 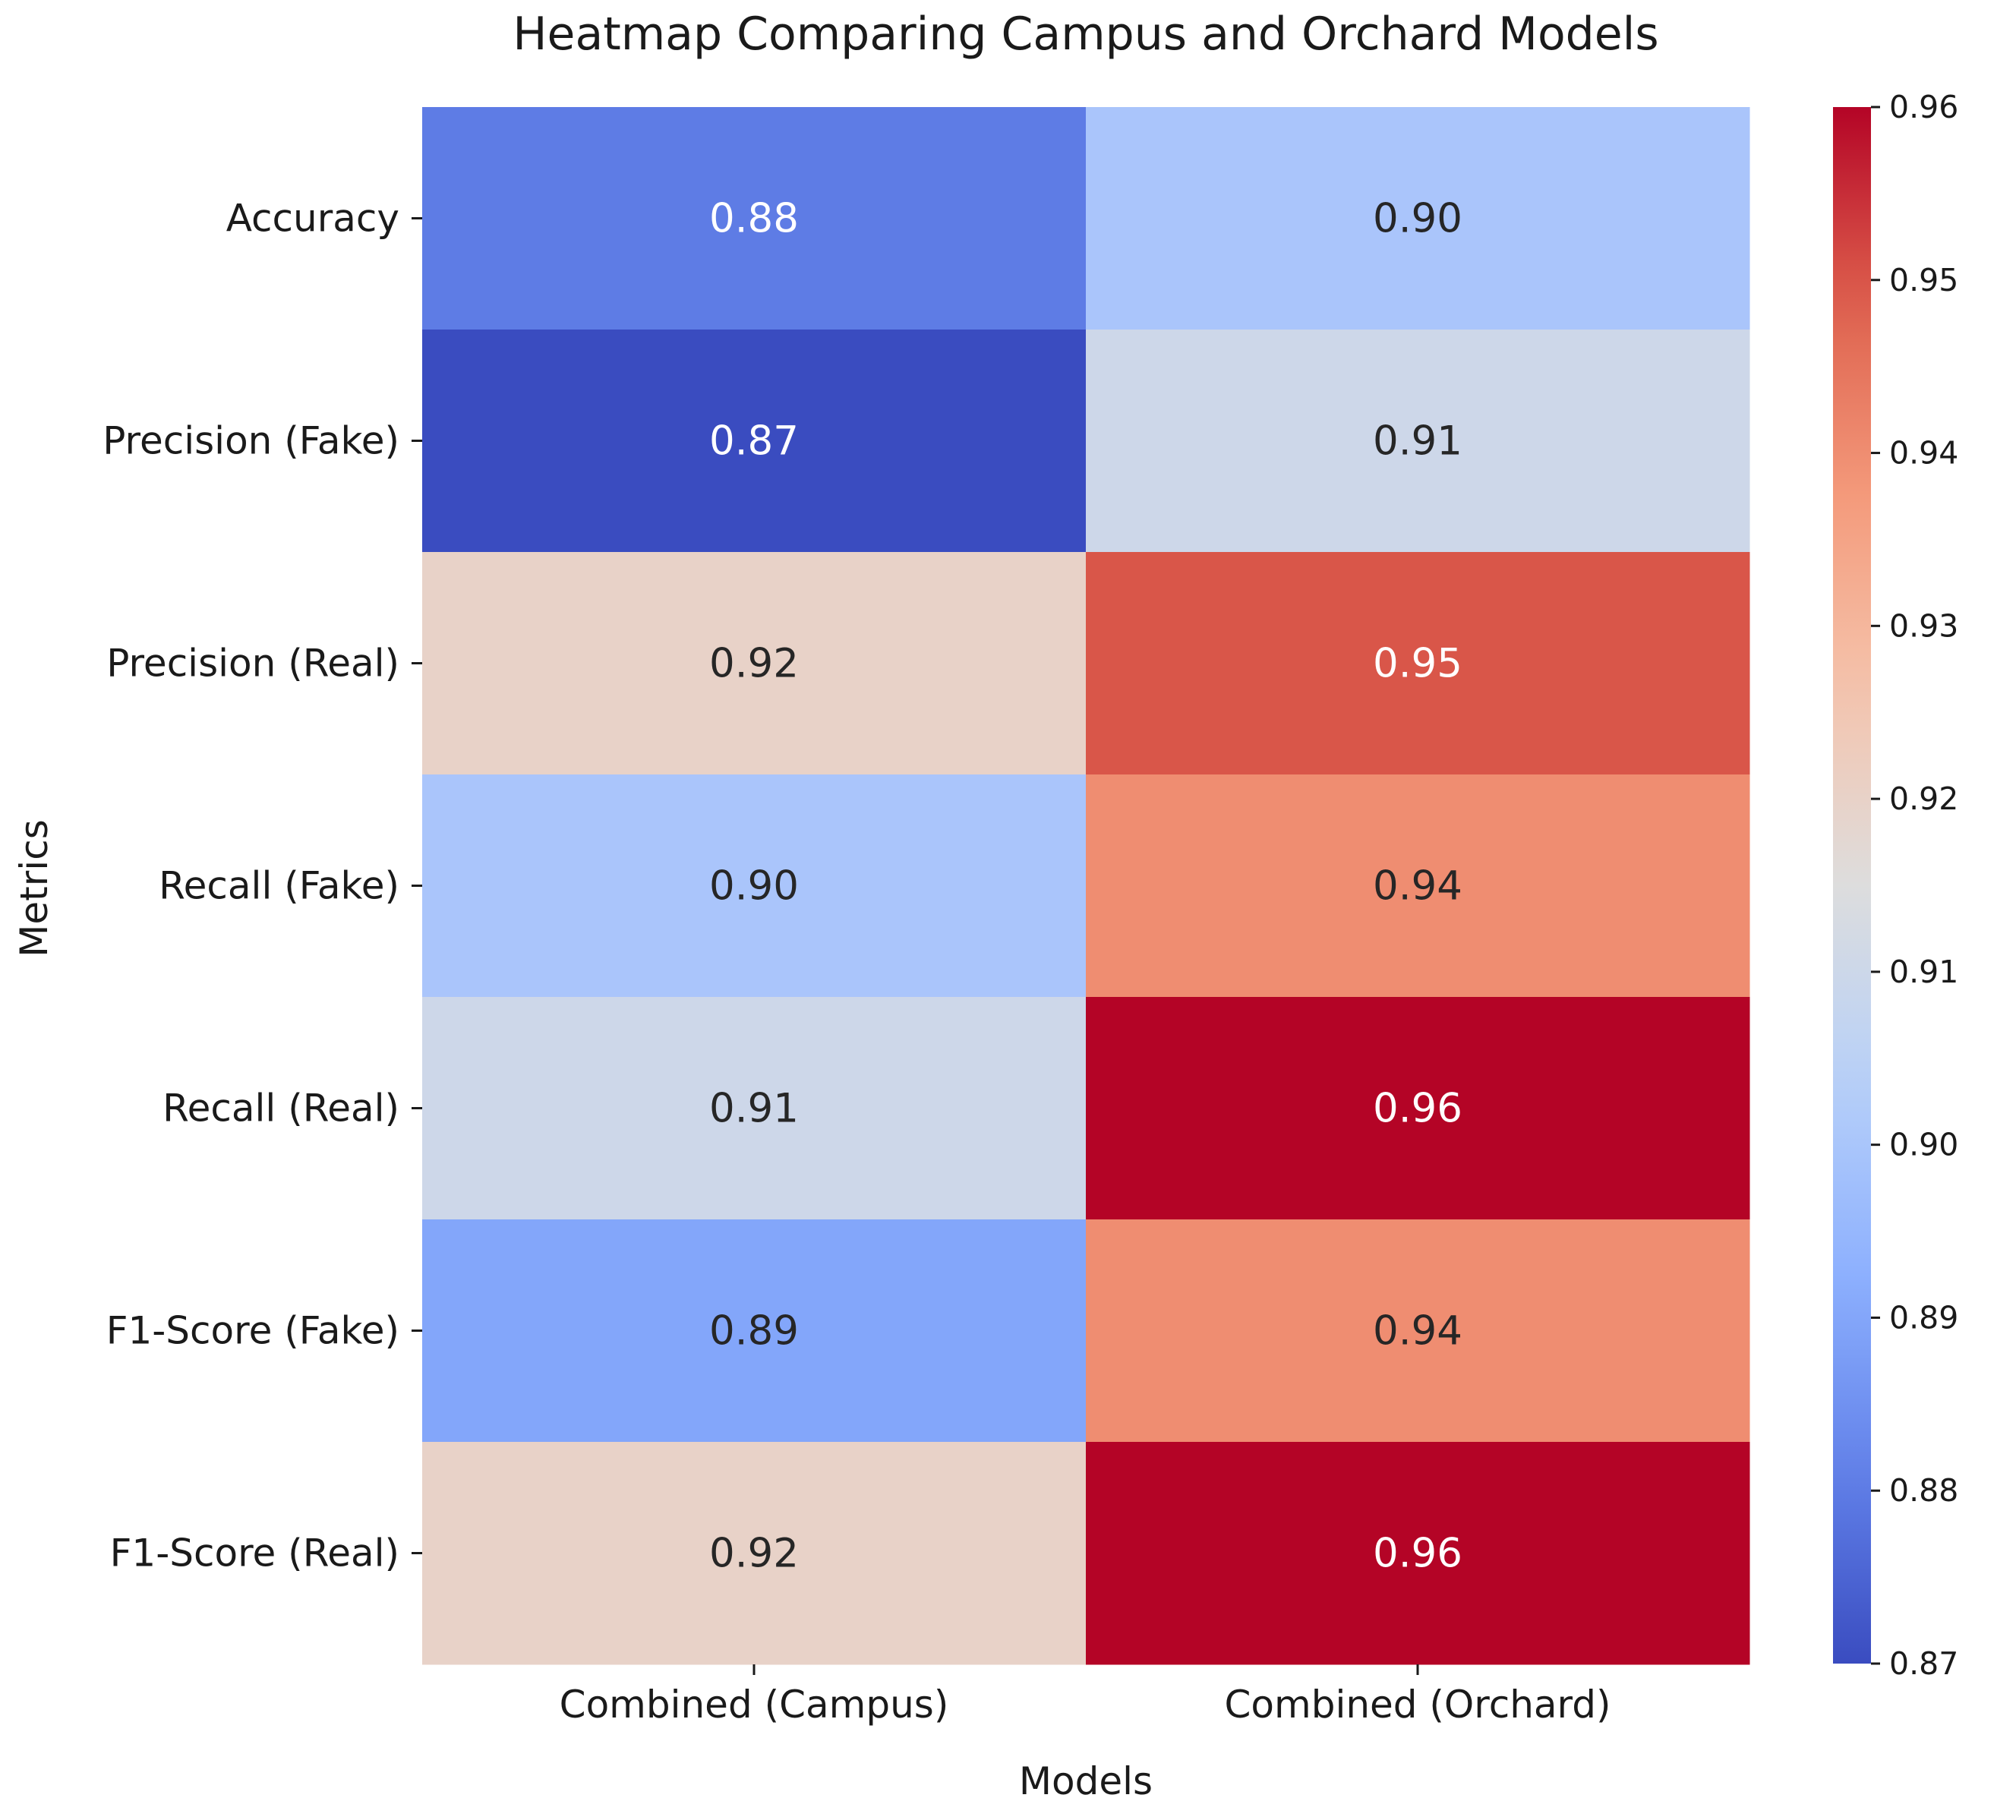 I want to click on heatmap-cell-accuracy-combined-orchard, so click(x=1418, y=218).